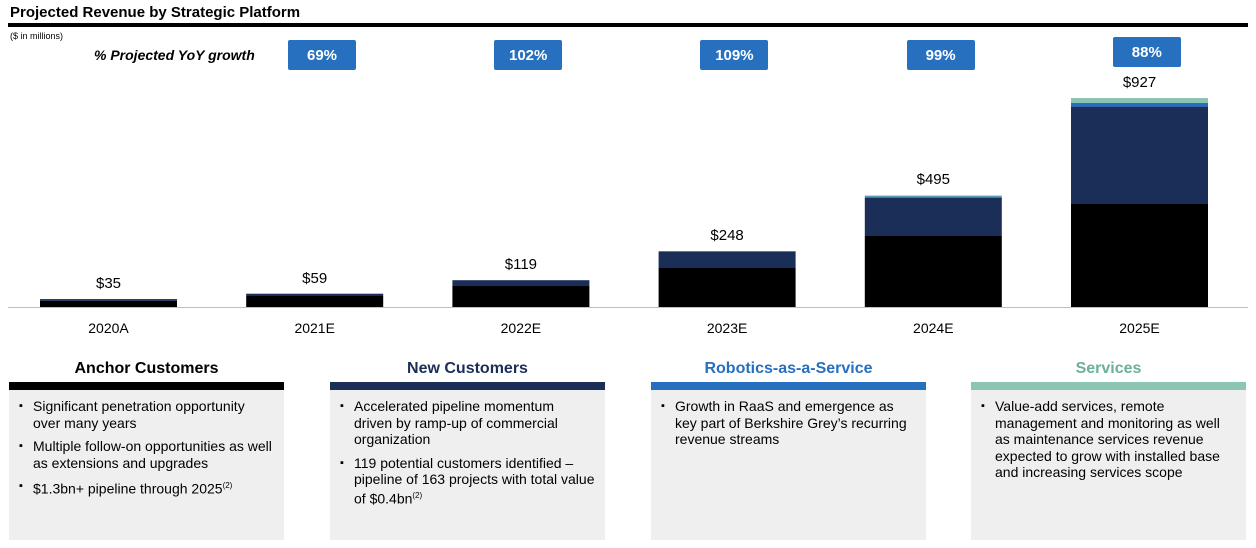 This screenshot has width=1256, height=548. What do you see at coordinates (940, 55) in the screenshot?
I see `yoy-growth-badge: 99%` at bounding box center [940, 55].